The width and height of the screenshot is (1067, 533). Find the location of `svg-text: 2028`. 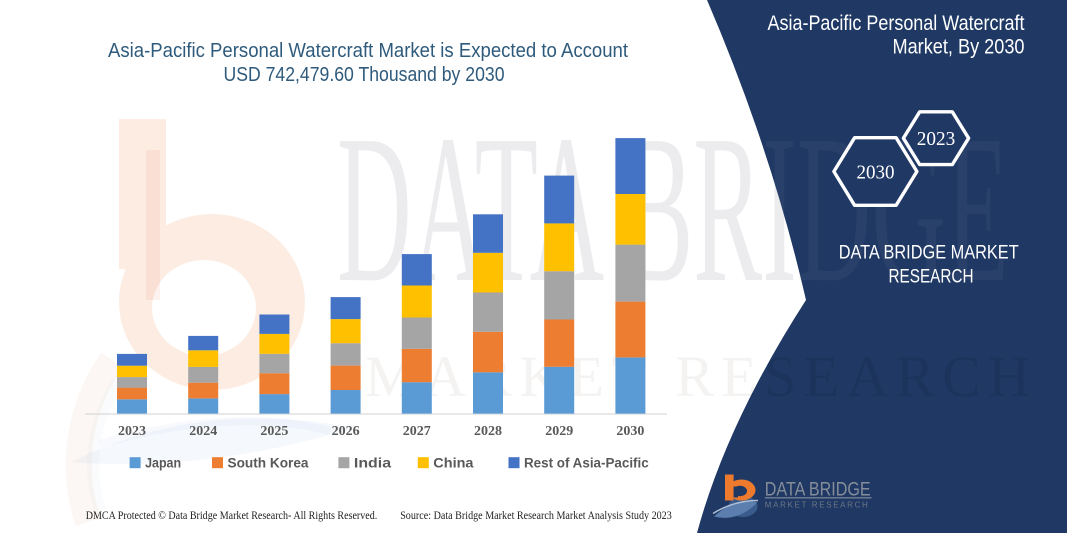

svg-text: 2028 is located at coordinates (488, 431).